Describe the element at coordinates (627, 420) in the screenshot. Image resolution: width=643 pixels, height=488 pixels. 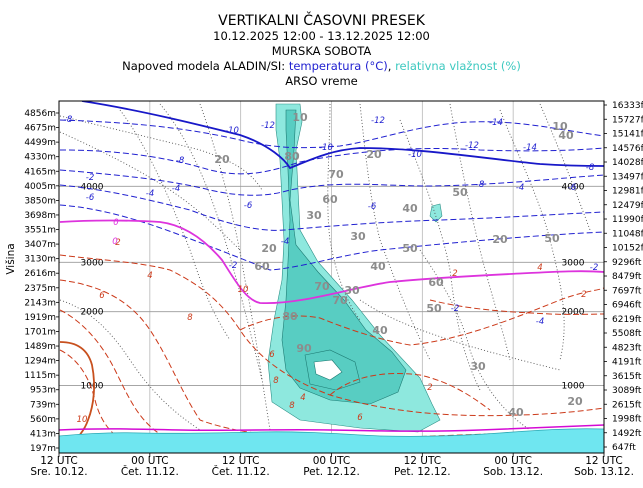
I see `y-tick-label-ft: 1998ft` at that location.